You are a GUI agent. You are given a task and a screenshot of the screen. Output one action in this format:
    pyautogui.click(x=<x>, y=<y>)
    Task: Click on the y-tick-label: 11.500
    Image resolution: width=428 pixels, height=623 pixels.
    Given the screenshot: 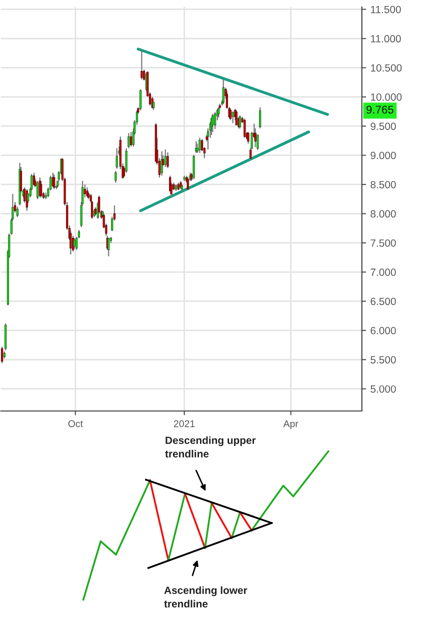 What is the action you would take?
    pyautogui.click(x=385, y=10)
    